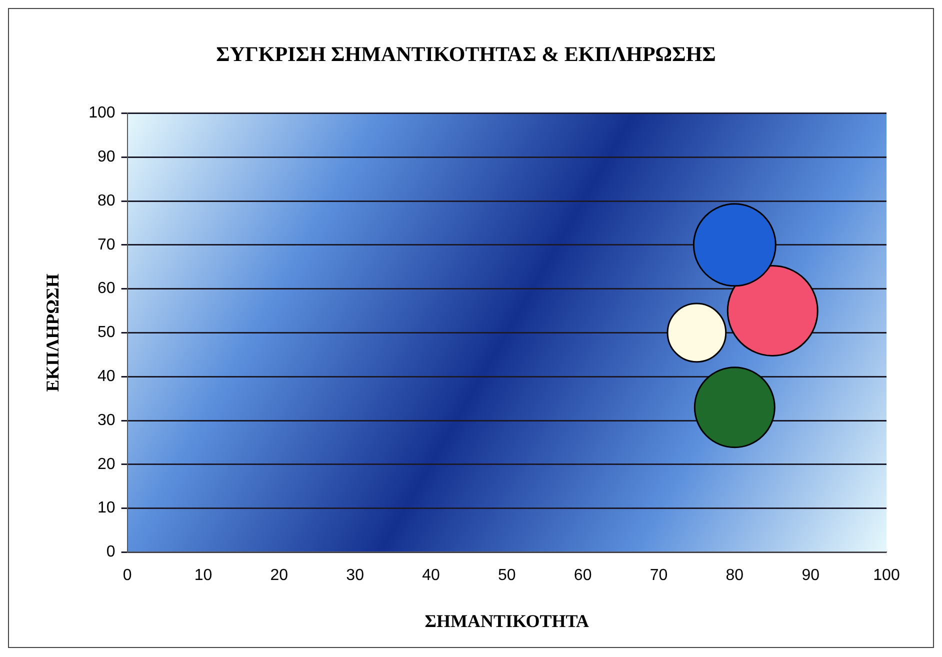 The width and height of the screenshot is (942, 657). I want to click on y-tick-label: 0, so click(111, 552).